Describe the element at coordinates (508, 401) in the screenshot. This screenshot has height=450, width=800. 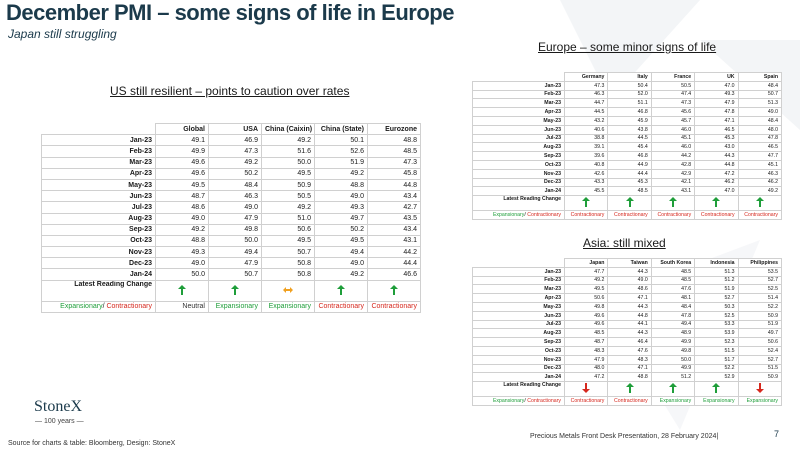
I see `legend-expansionary: Expansionary` at that location.